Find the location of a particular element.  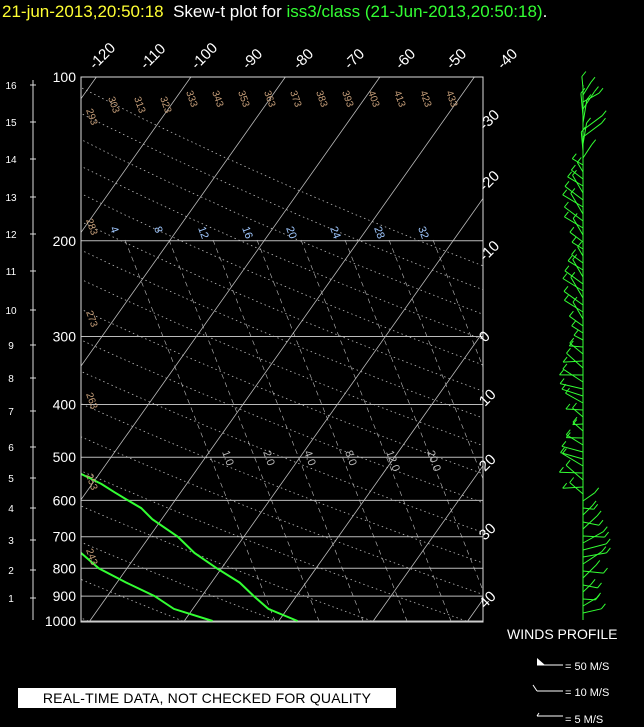

pressure-tick-label: 600 is located at coordinates (65, 500).